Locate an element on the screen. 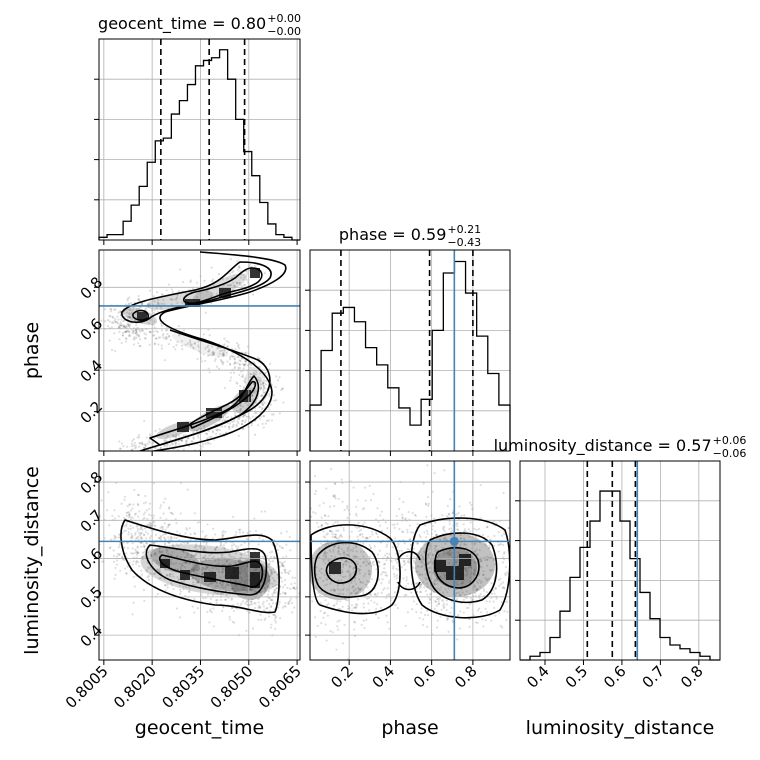 Image resolution: width=760 pixels, height=760 pixels. title-minus-geocent_time: −0.00 is located at coordinates (284, 31).